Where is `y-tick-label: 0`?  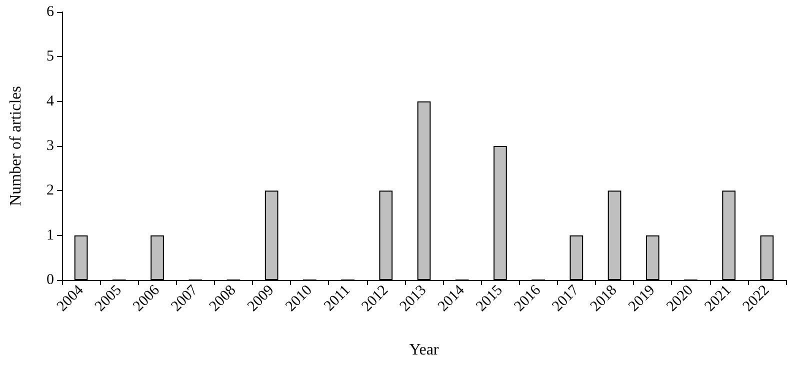
y-tick-label: 0 is located at coordinates (50, 280).